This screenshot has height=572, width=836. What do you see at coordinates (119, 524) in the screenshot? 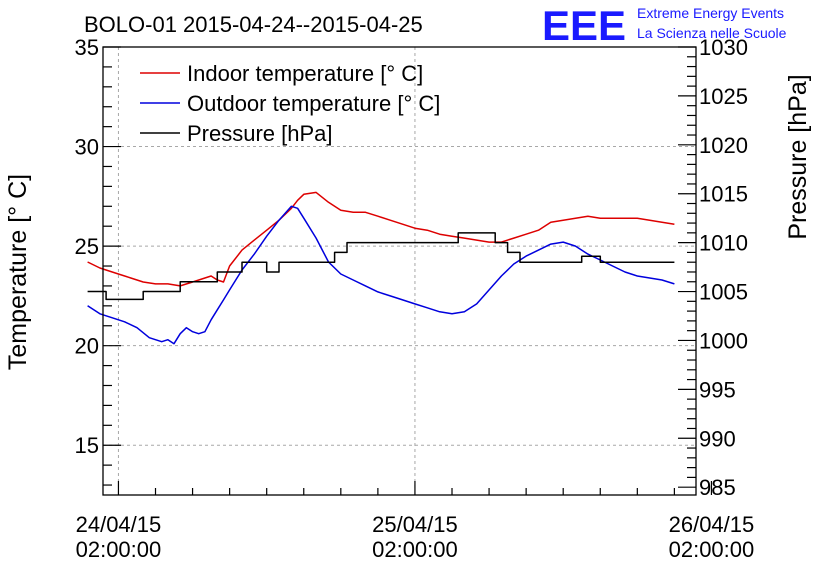
I see `x-tick-date: 24/04/15` at bounding box center [119, 524].